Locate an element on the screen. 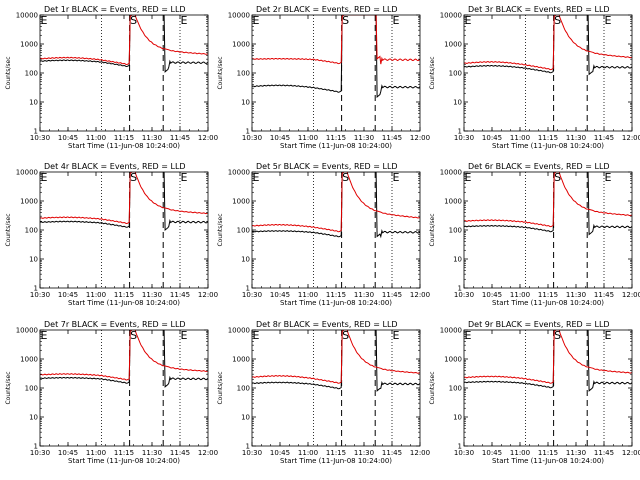 The height and width of the screenshot is (480, 640). panel-title: Det 1r BLACK = Events, RED = LLD is located at coordinates (115, 9).